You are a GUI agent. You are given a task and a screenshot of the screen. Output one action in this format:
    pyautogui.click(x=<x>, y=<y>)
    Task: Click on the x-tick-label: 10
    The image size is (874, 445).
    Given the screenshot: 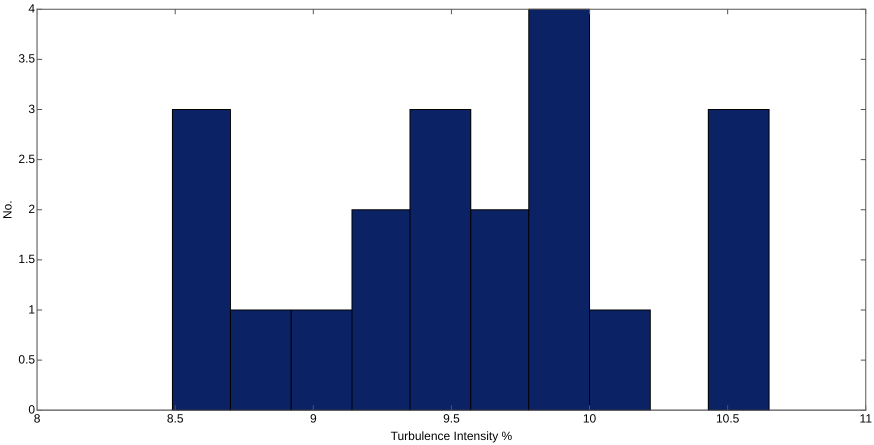 What is the action you would take?
    pyautogui.click(x=589, y=419)
    